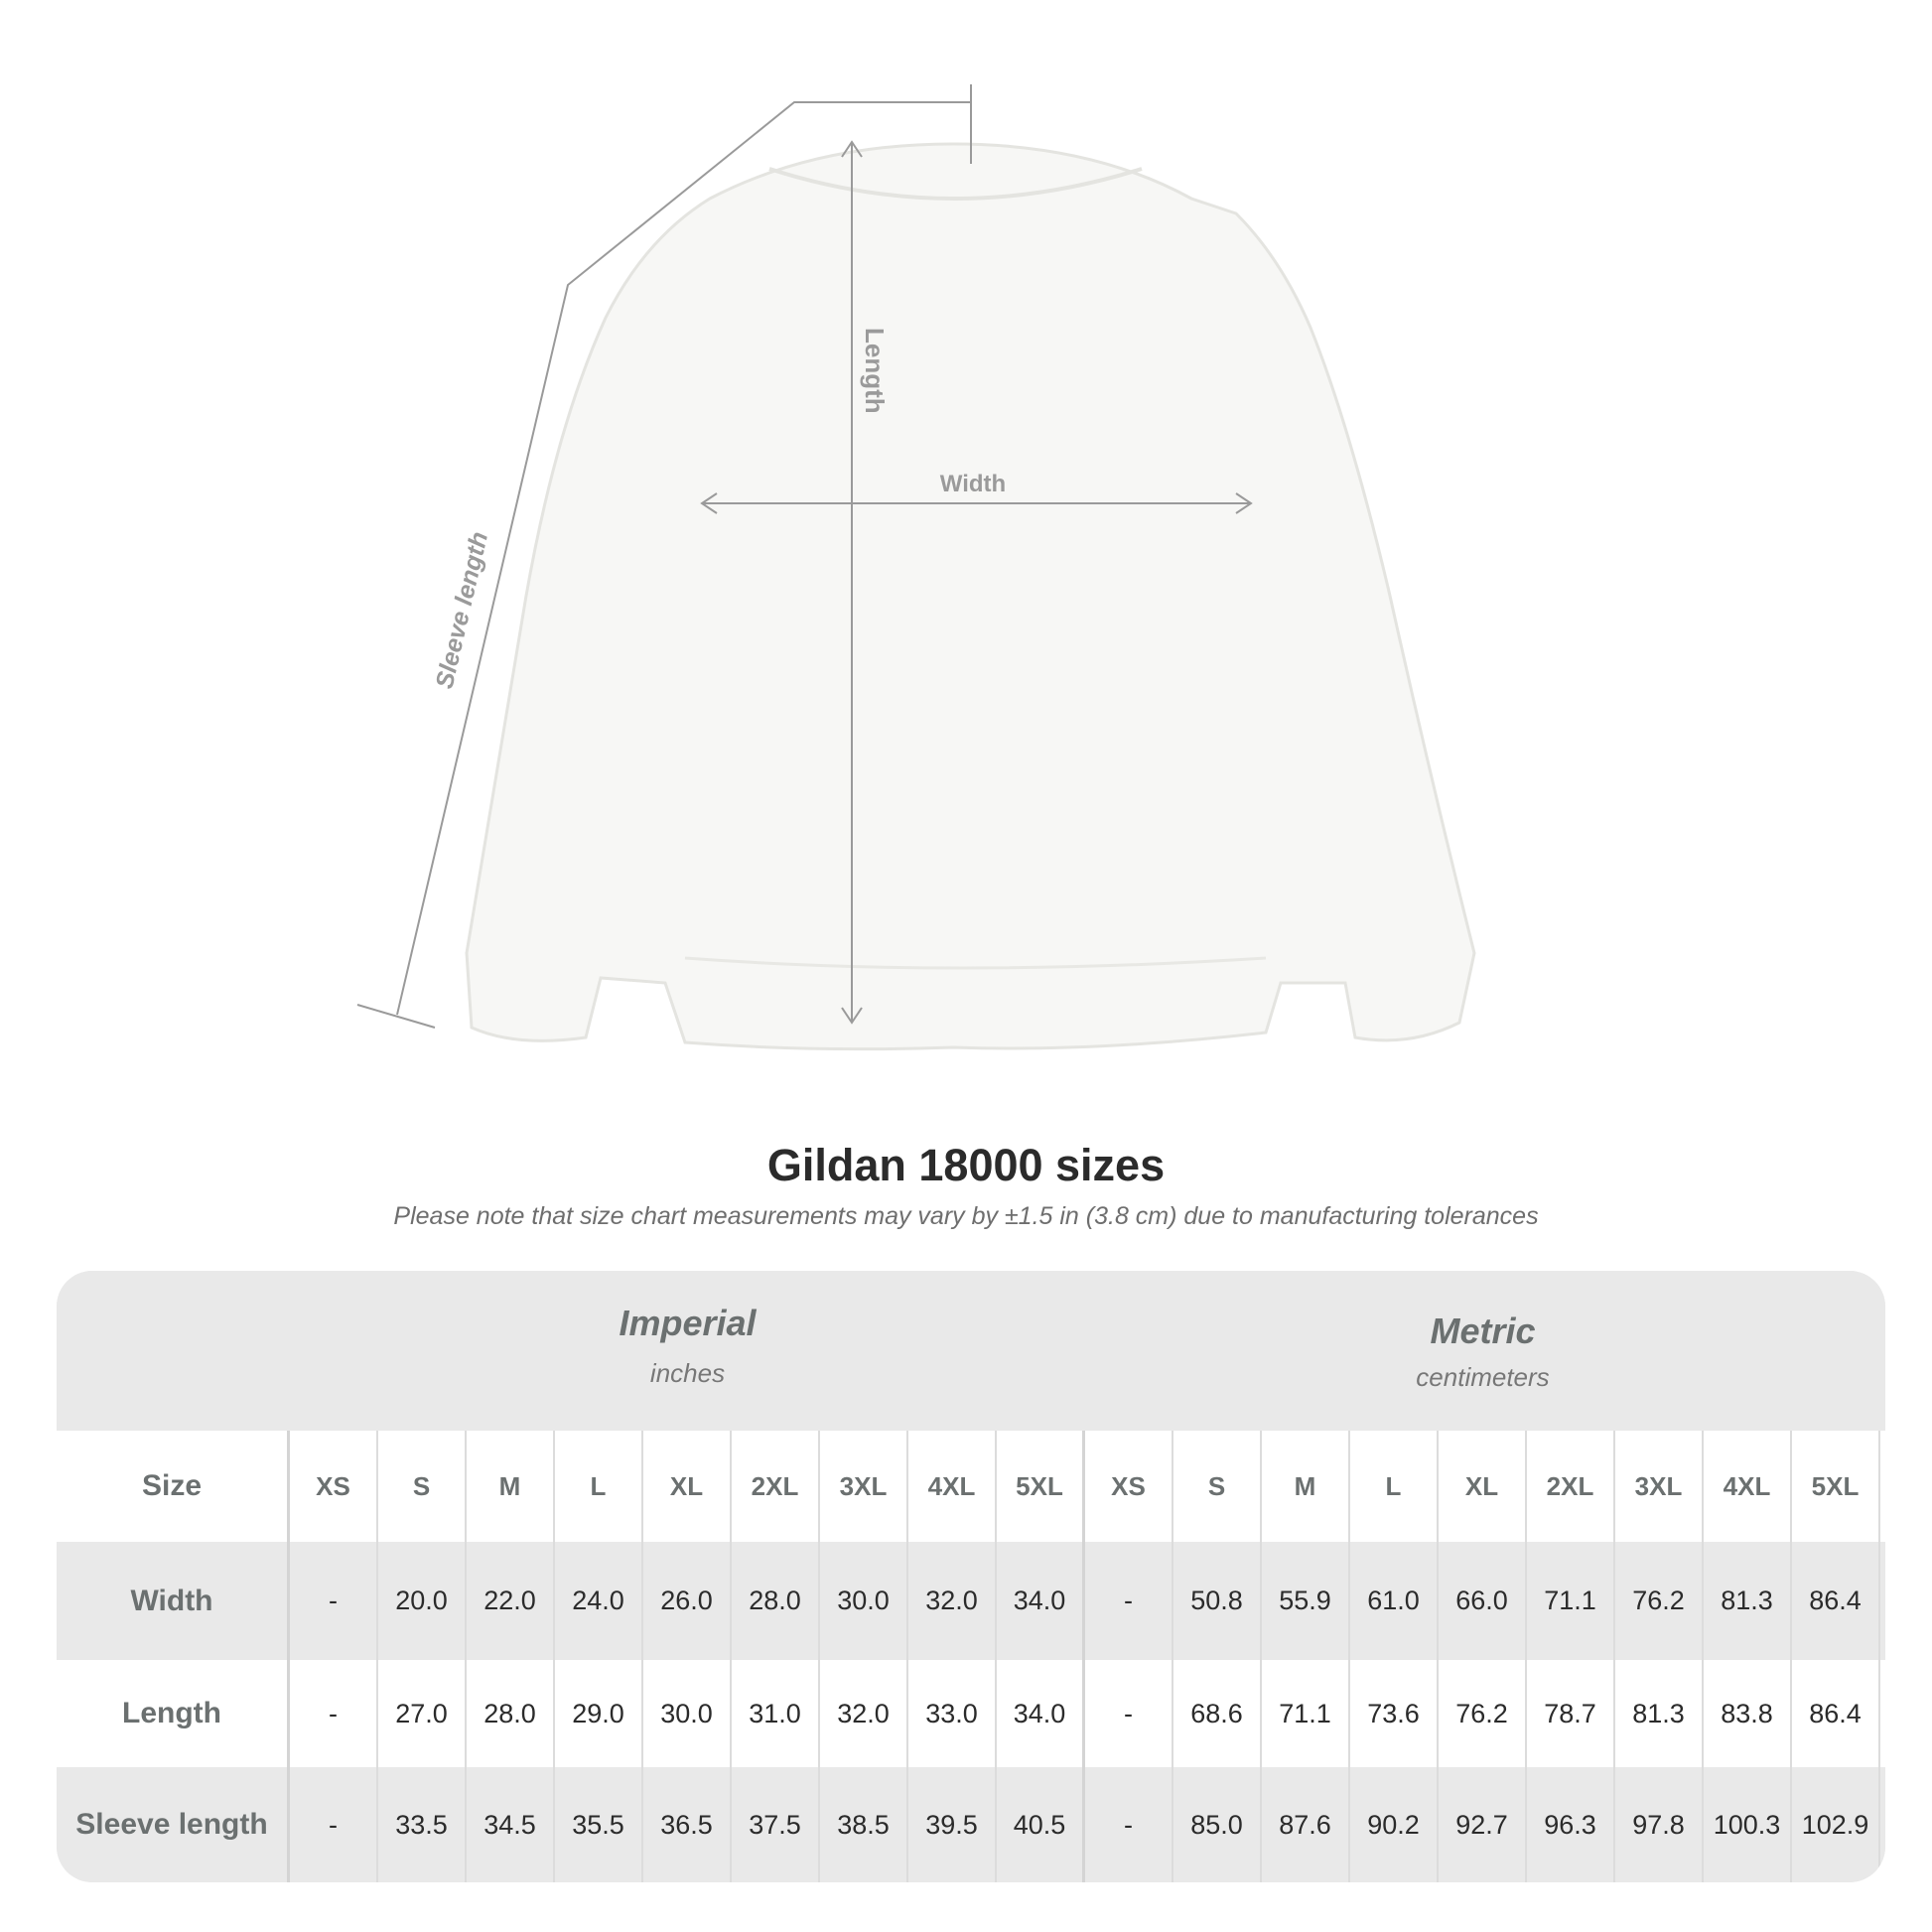 This screenshot has height=1932, width=1932. What do you see at coordinates (1395, 1714) in the screenshot?
I see `table-cell: 73.6` at bounding box center [1395, 1714].